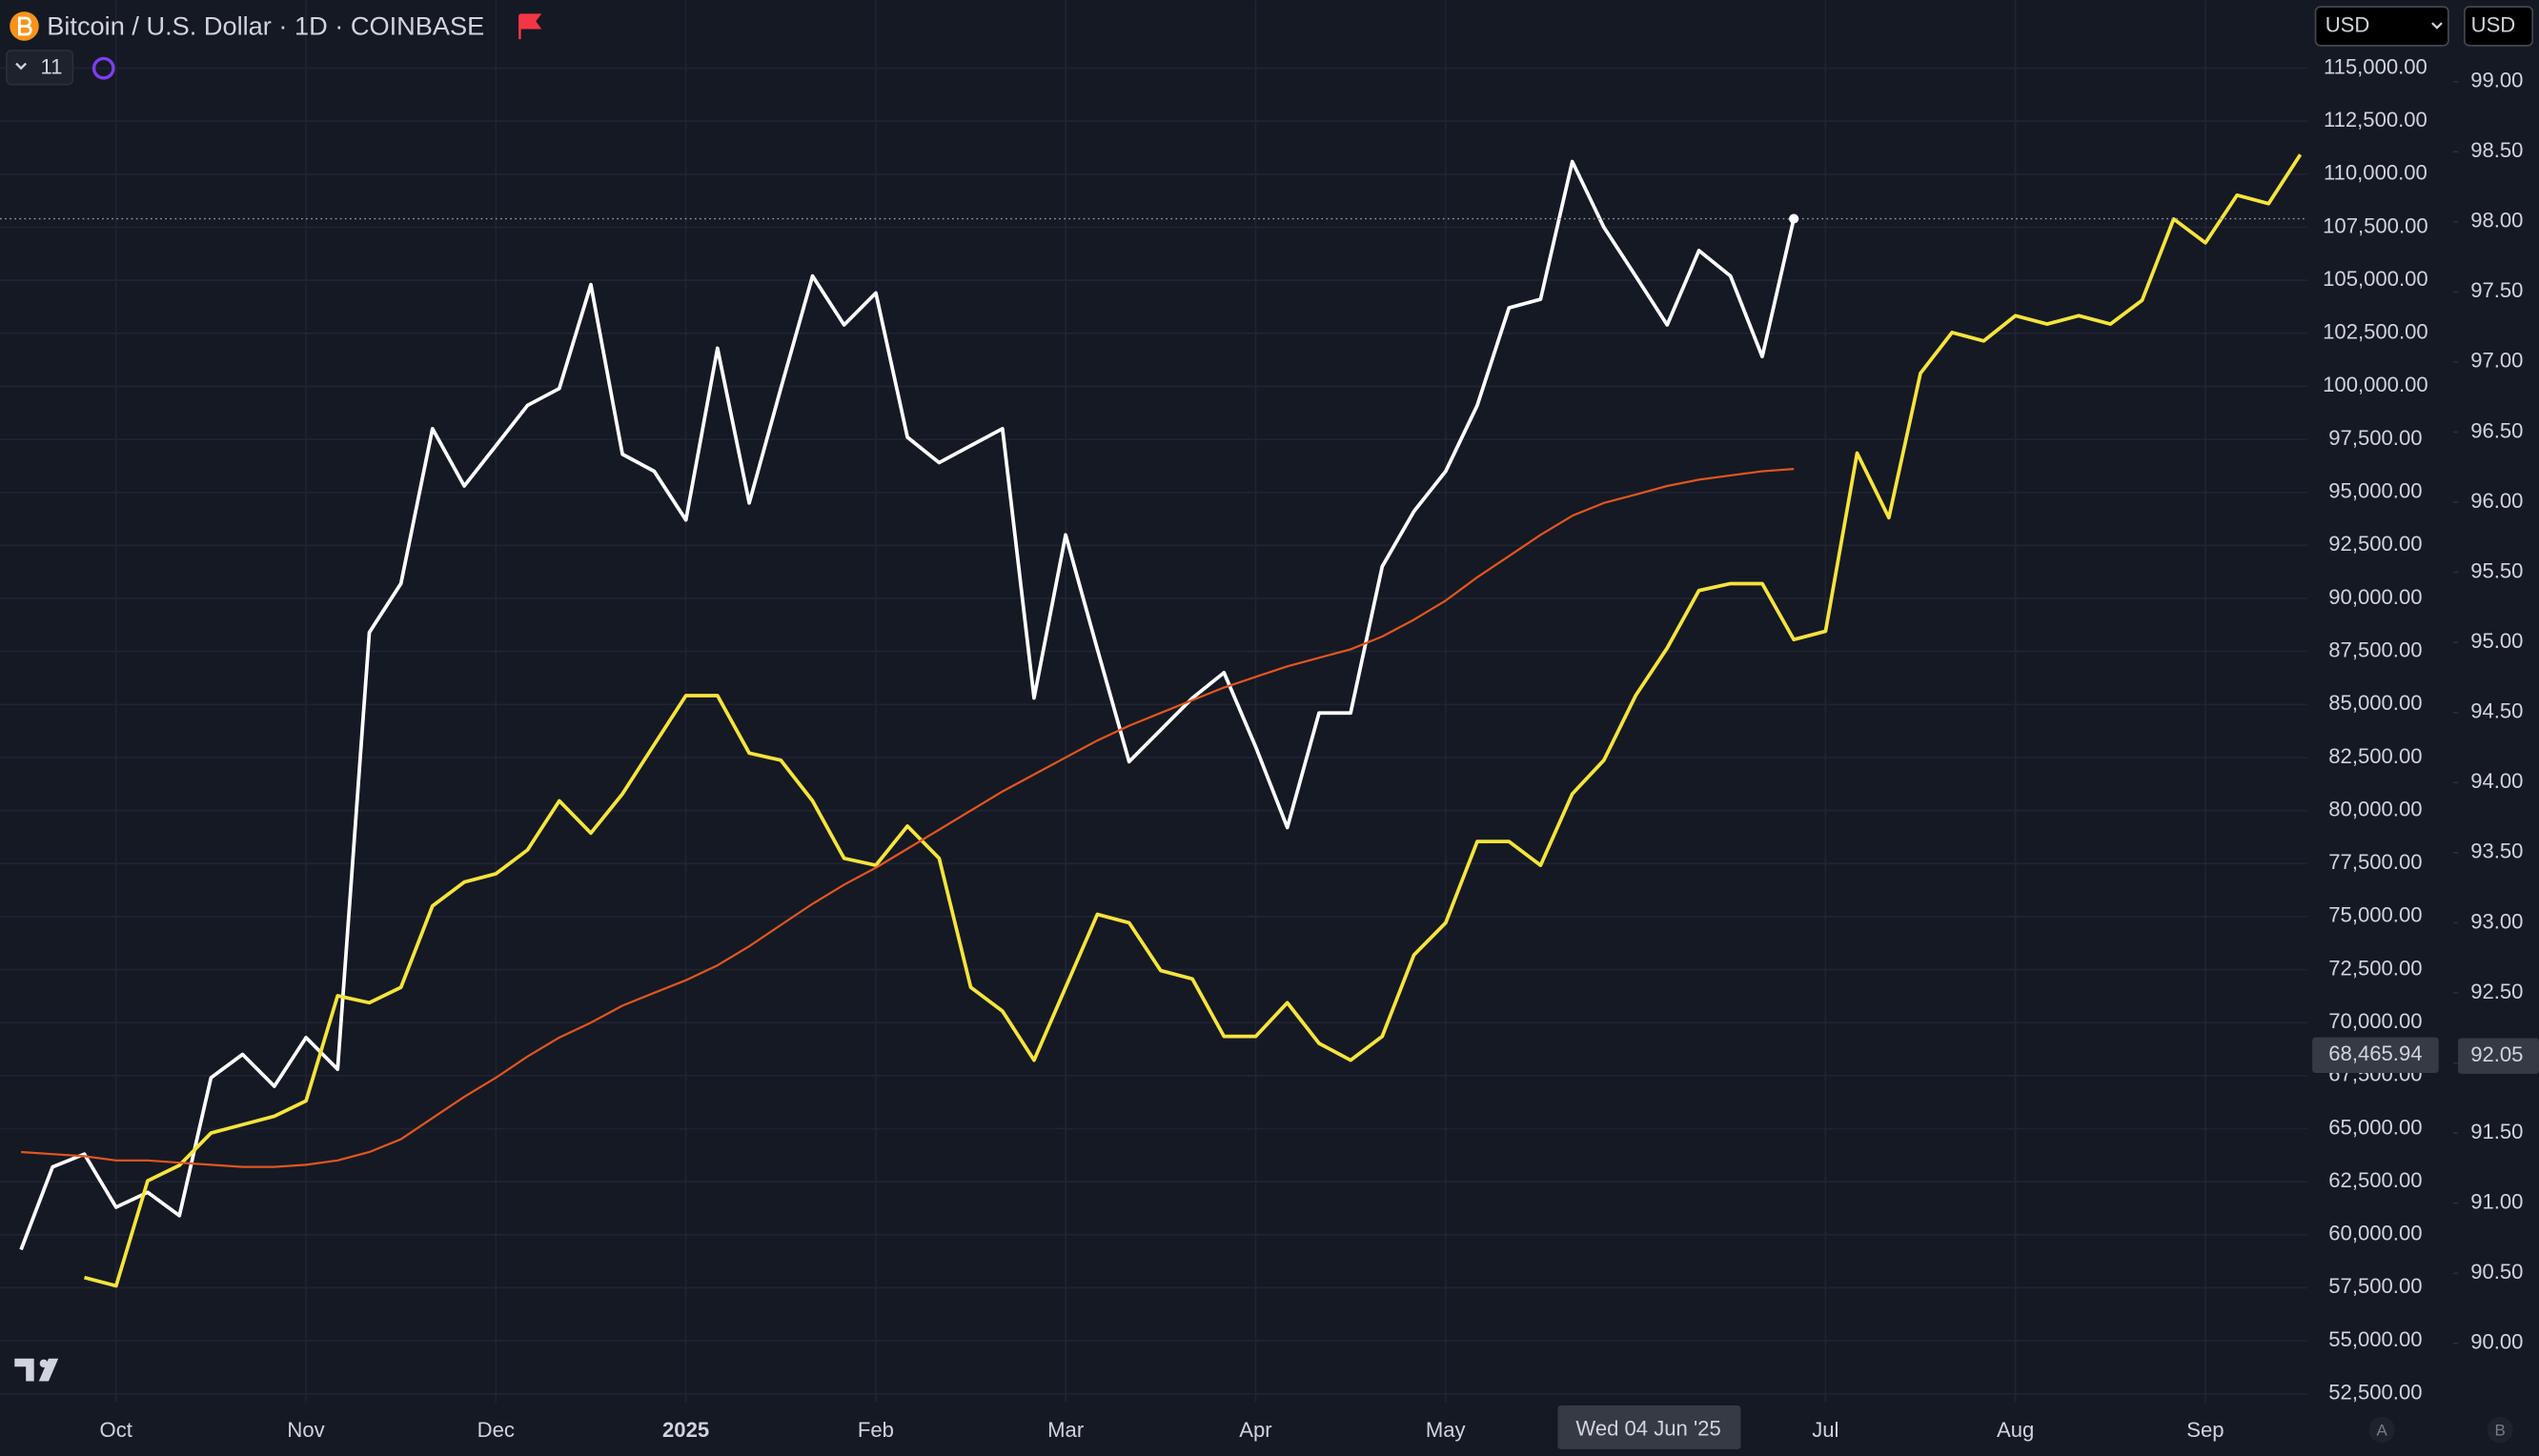 This screenshot has height=1456, width=2539. Describe the element at coordinates (2375, 703) in the screenshot. I see `y-tick-label: 85,000.00` at that location.